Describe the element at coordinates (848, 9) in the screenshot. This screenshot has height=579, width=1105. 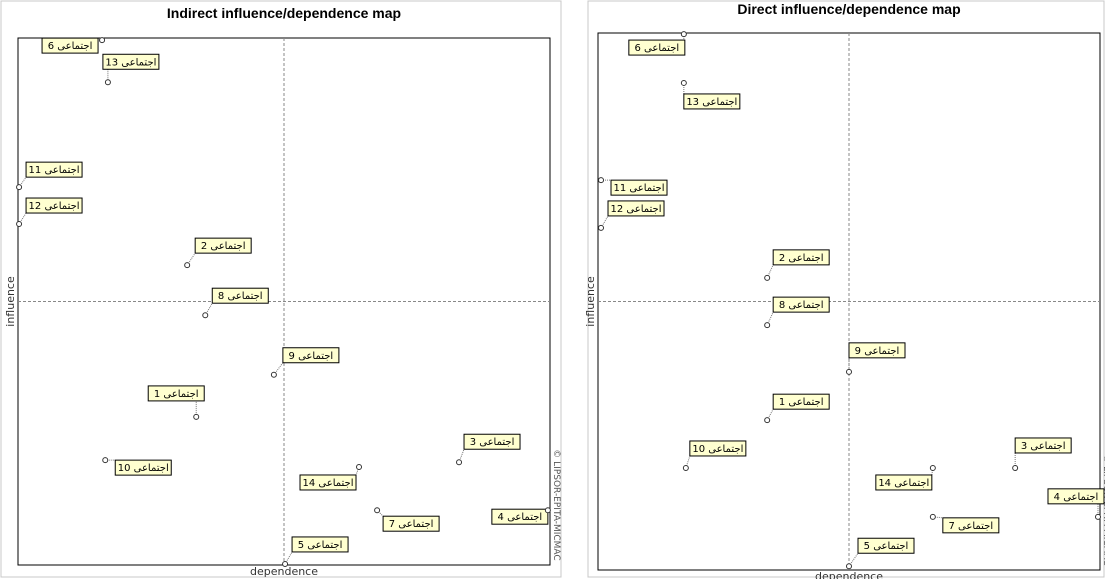
I see `chart-title: Direct influence/dependence map` at that location.